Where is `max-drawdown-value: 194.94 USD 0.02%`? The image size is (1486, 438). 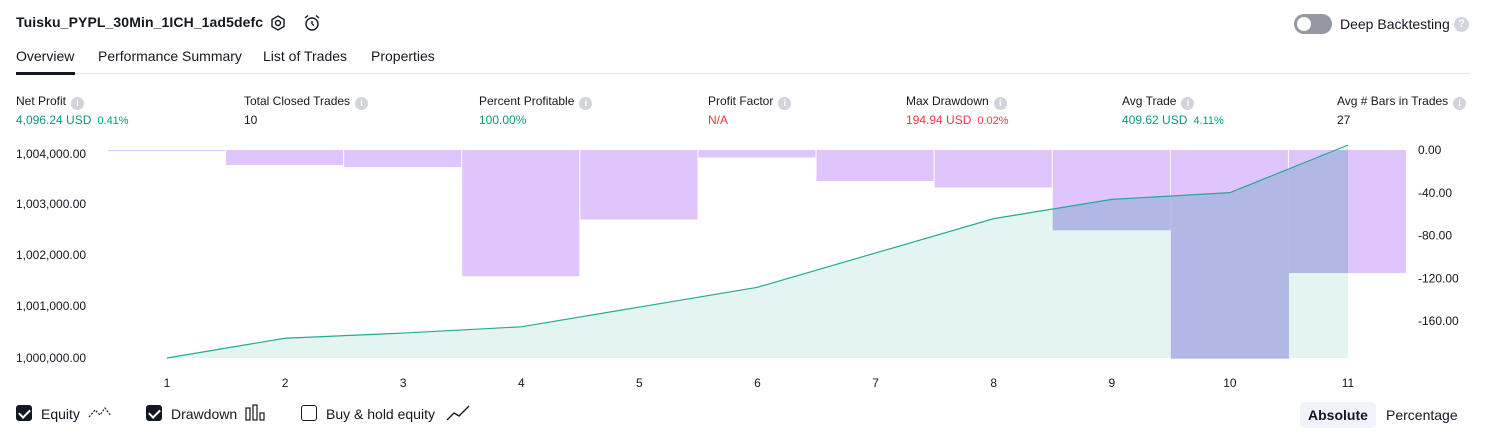
max-drawdown-value: 194.94 USD 0.02% is located at coordinates (957, 120).